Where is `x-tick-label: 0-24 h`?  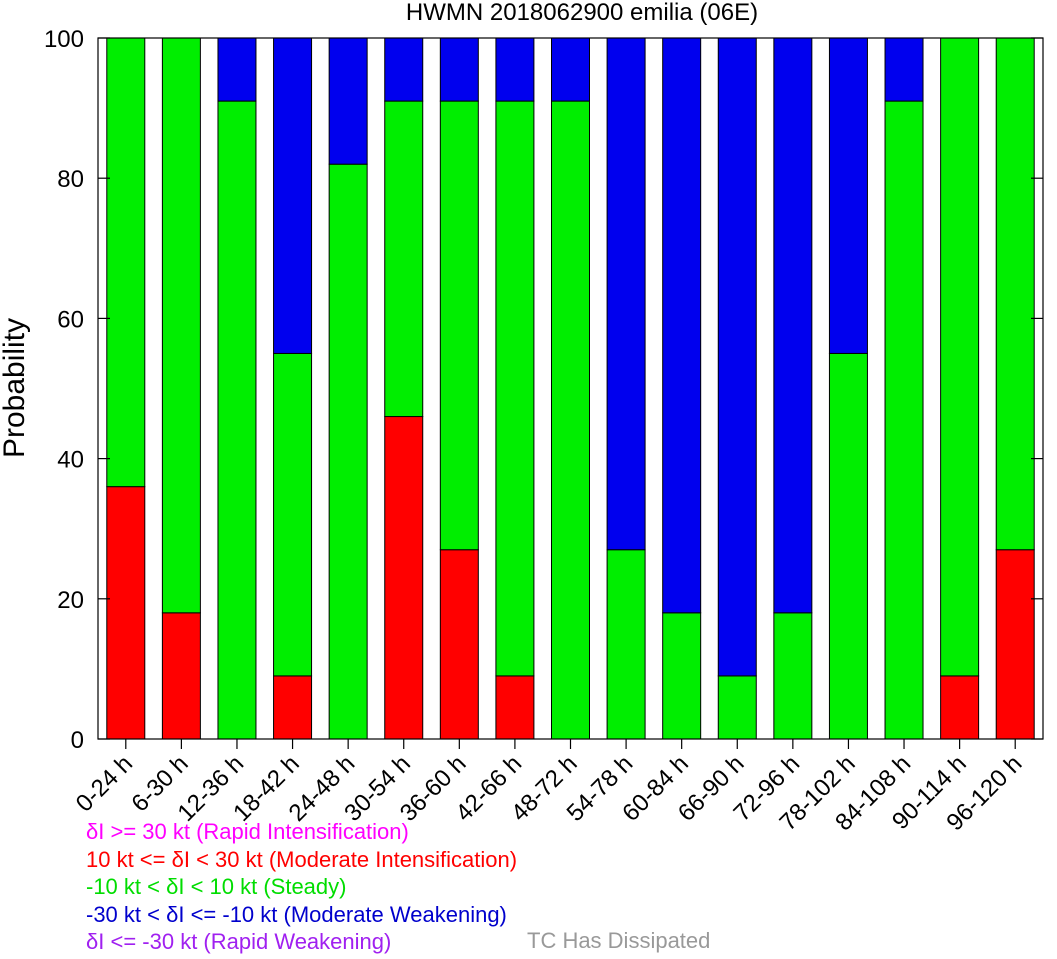
x-tick-label: 0-24 h is located at coordinates (104, 783).